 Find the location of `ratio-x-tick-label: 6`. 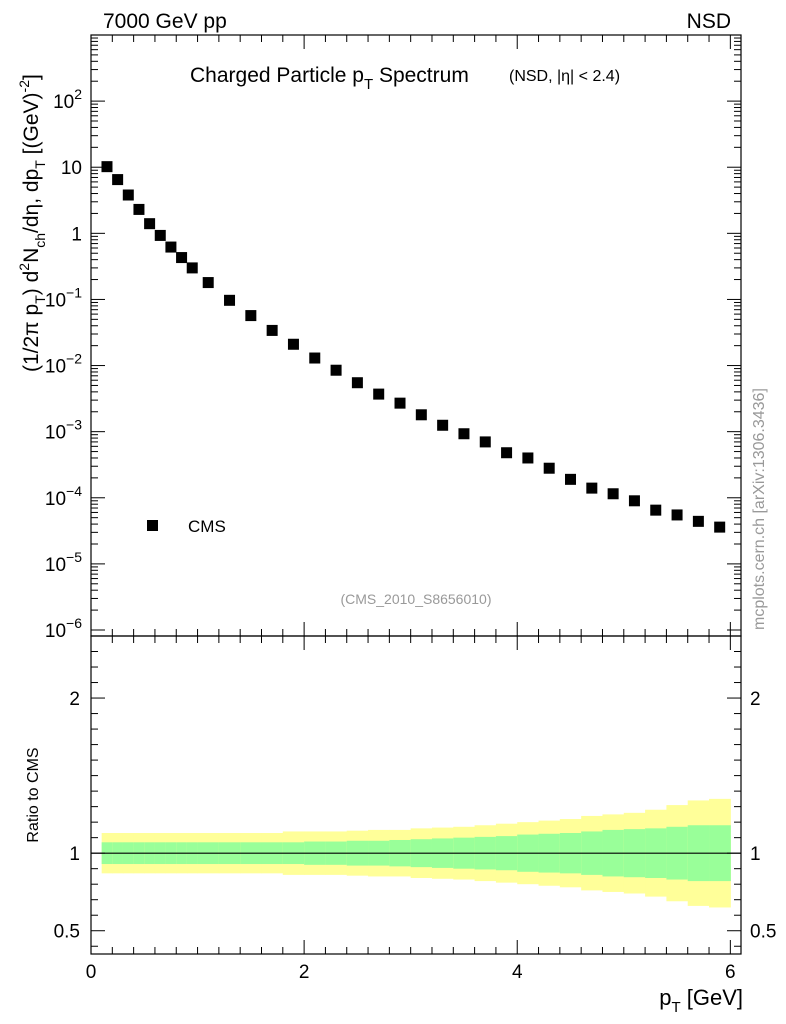

ratio-x-tick-label: 6 is located at coordinates (730, 972).